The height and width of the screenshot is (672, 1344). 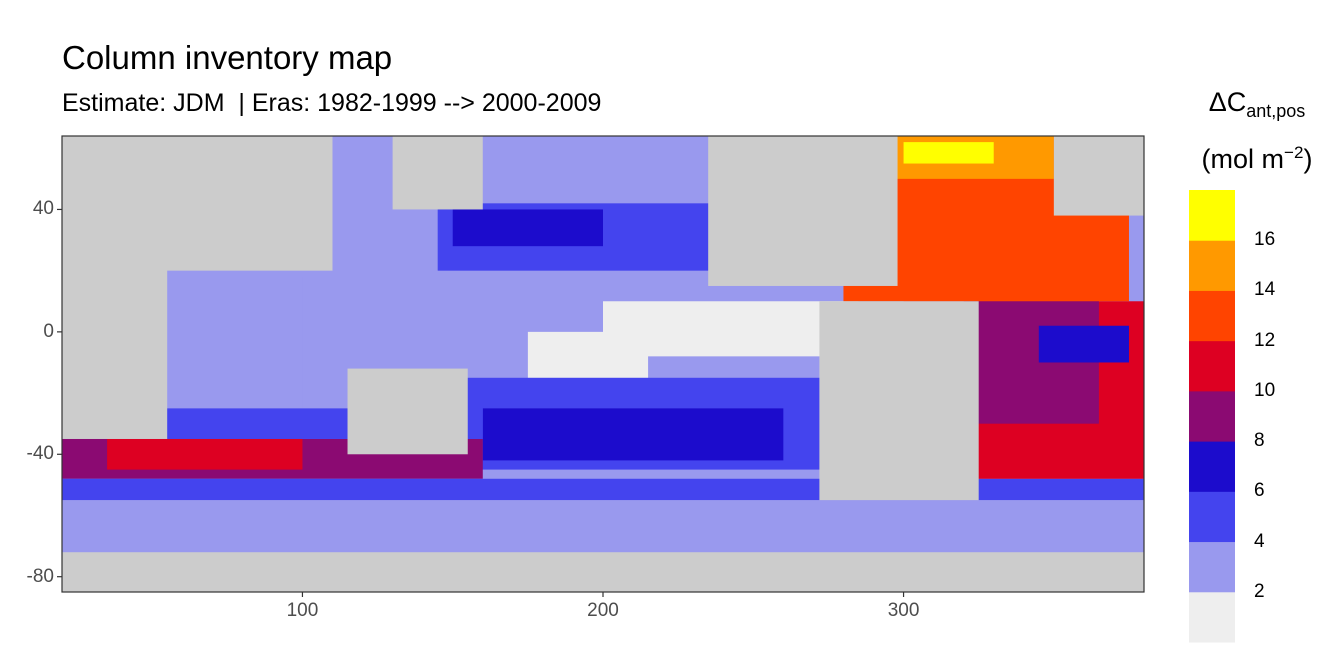 I want to click on y-tick-label: 40, so click(x=43, y=209).